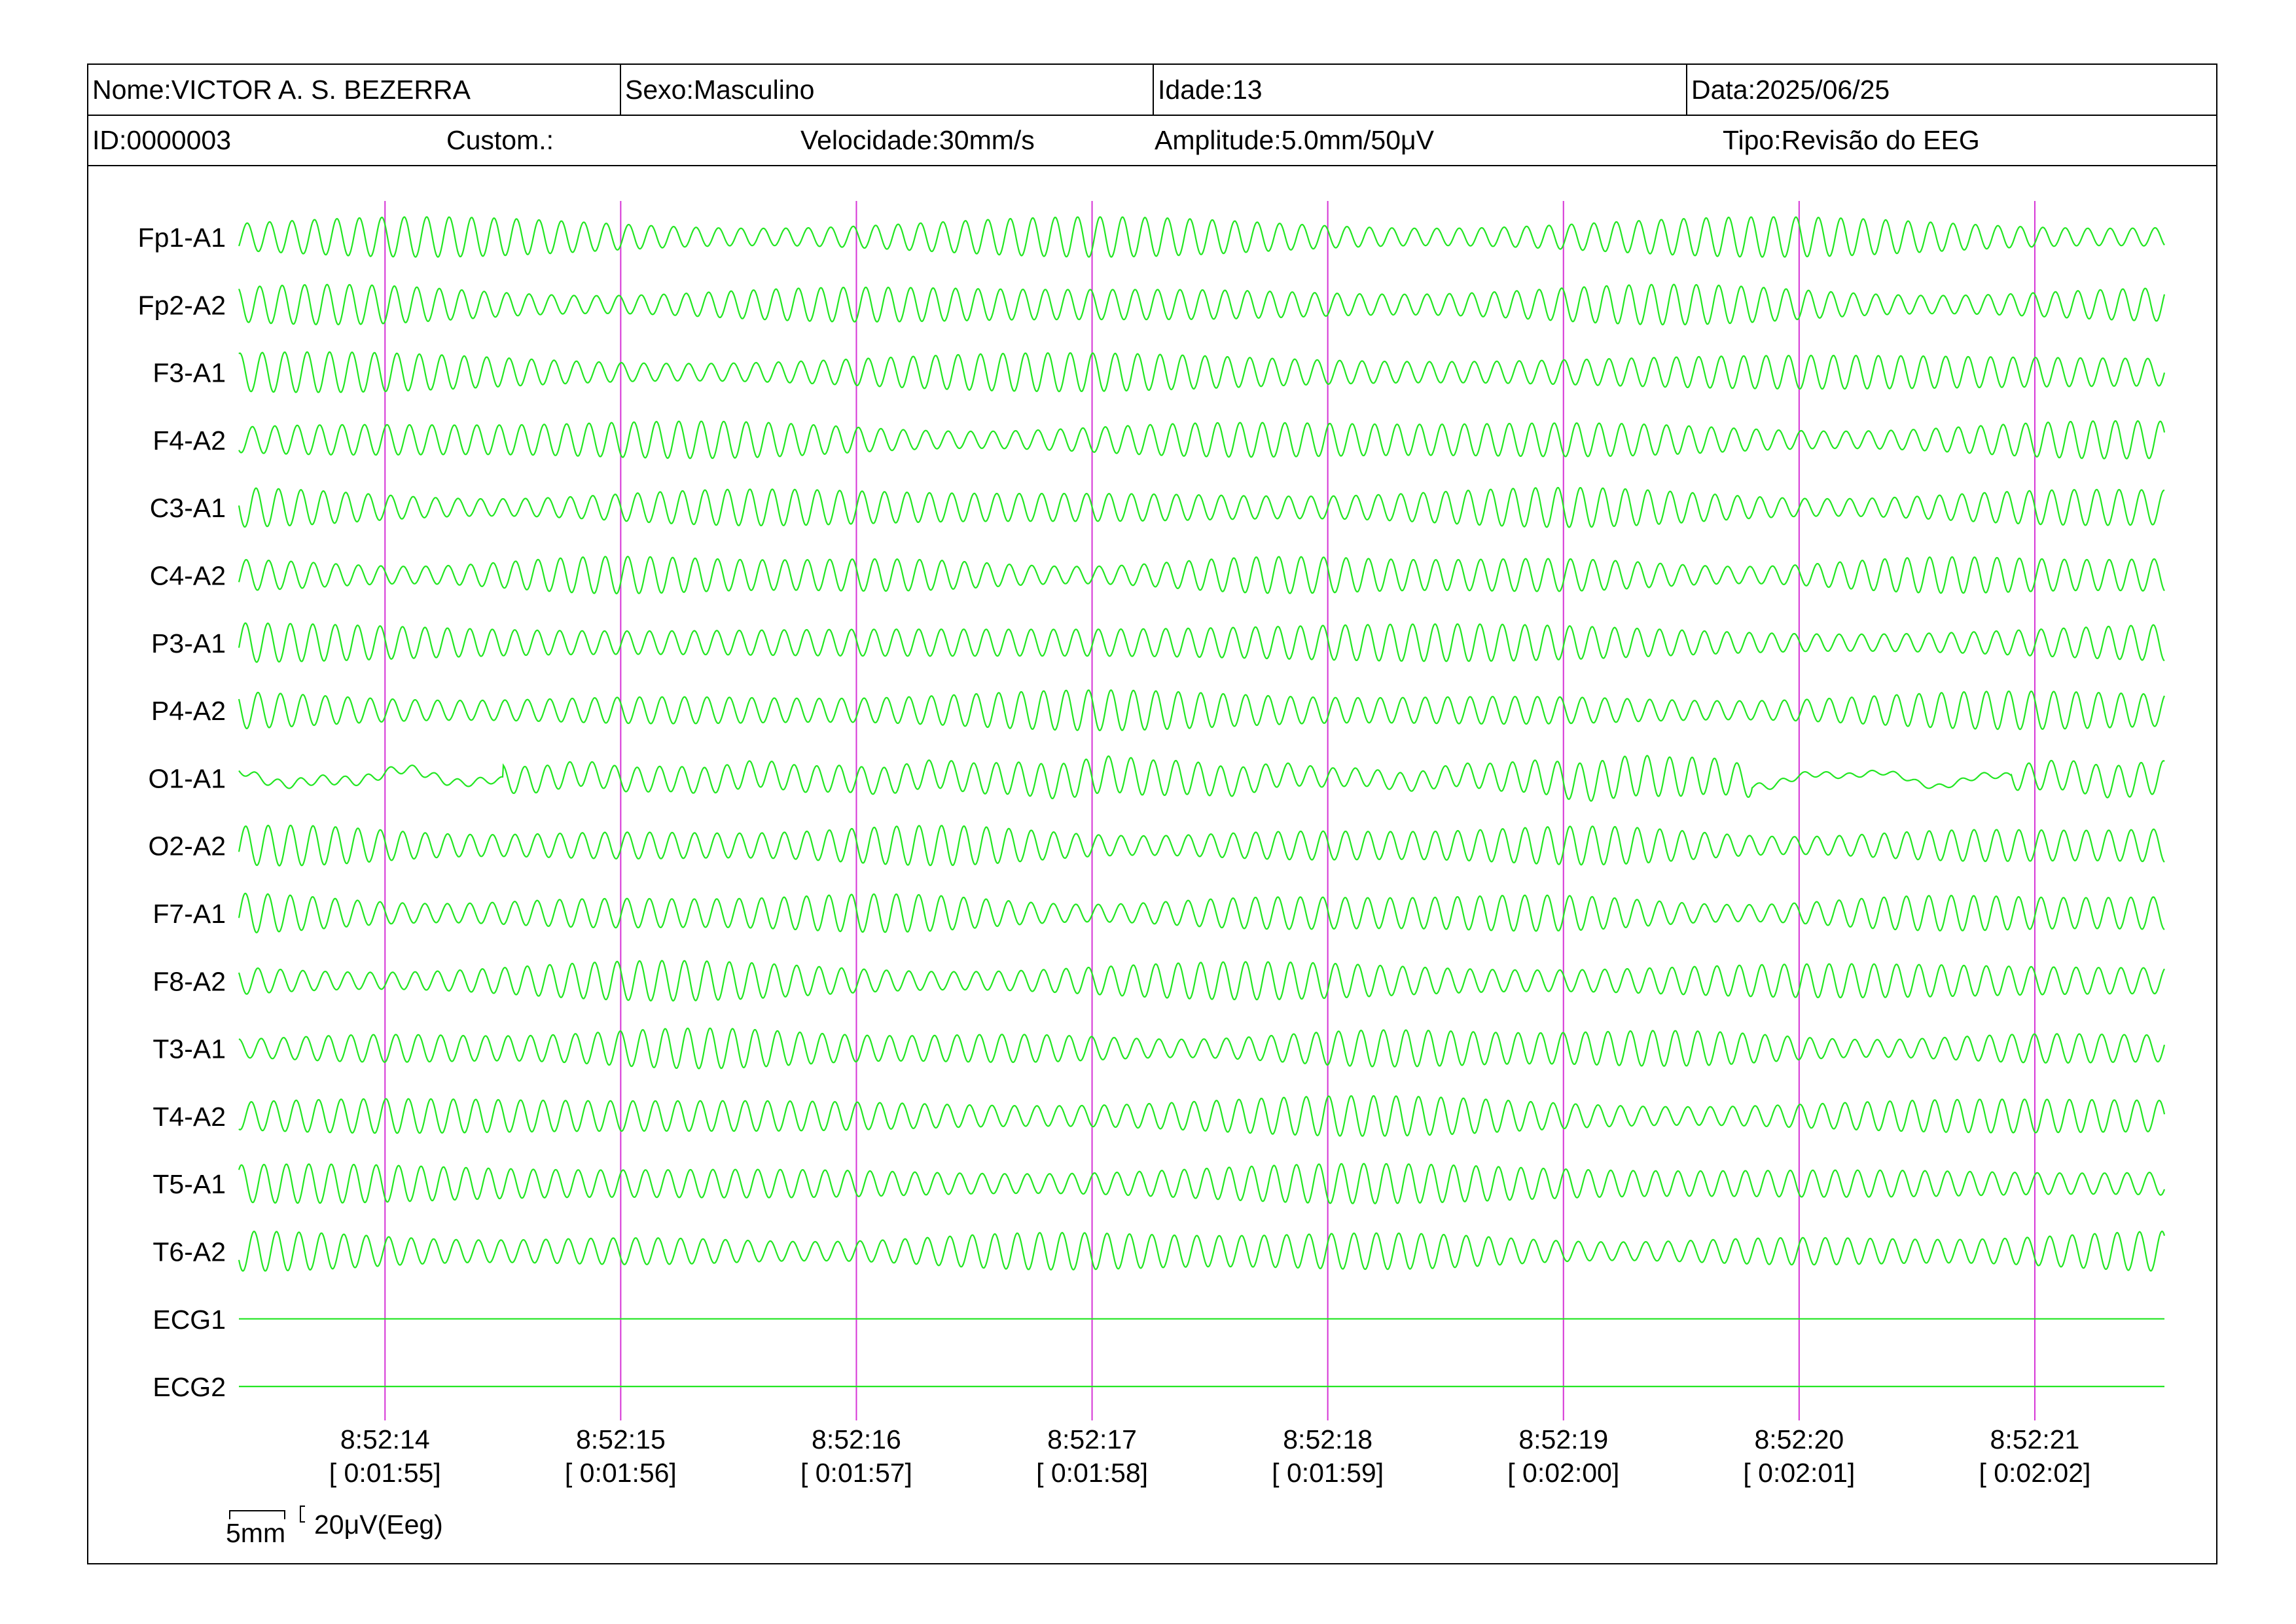  I want to click on review-type: Tipo:Revisão do EEG, so click(1851, 140).